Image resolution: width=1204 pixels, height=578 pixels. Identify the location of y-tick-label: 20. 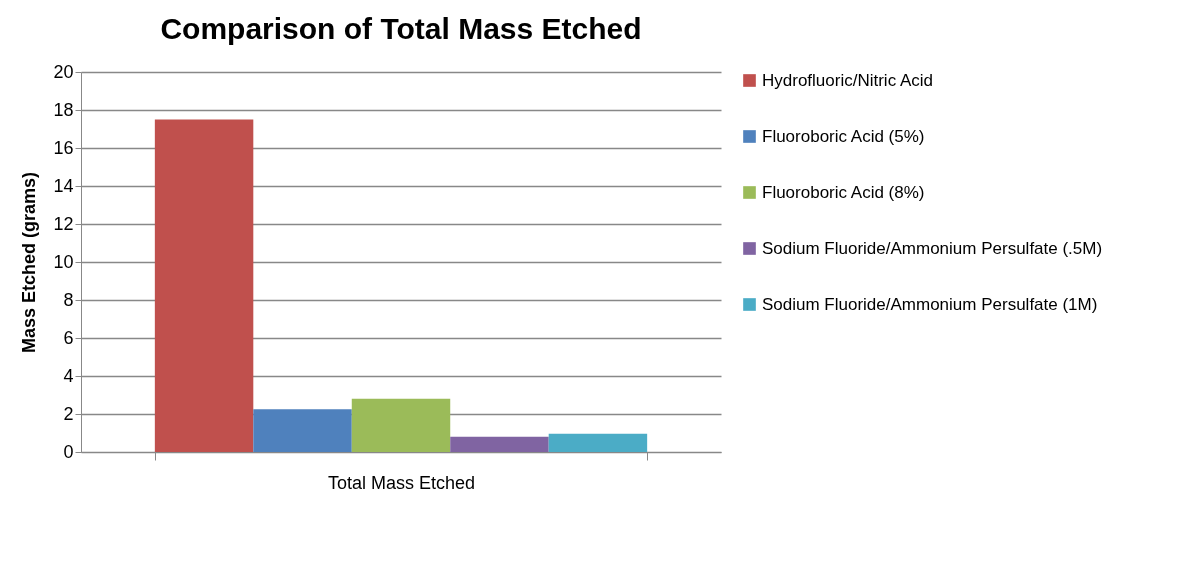
(63, 71).